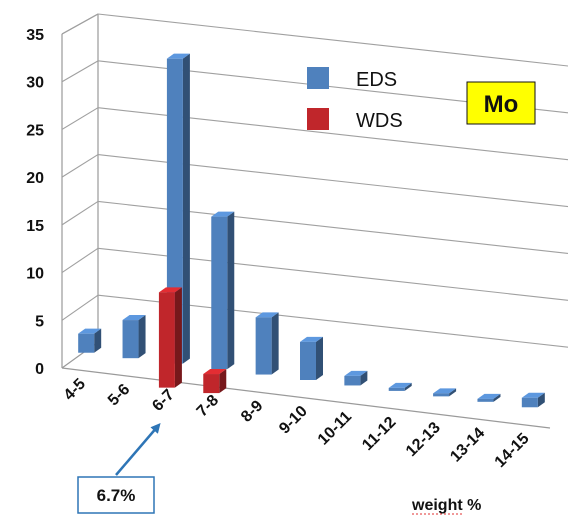 The width and height of the screenshot is (568, 516). I want to click on y-tick-label: 20, so click(35, 178).